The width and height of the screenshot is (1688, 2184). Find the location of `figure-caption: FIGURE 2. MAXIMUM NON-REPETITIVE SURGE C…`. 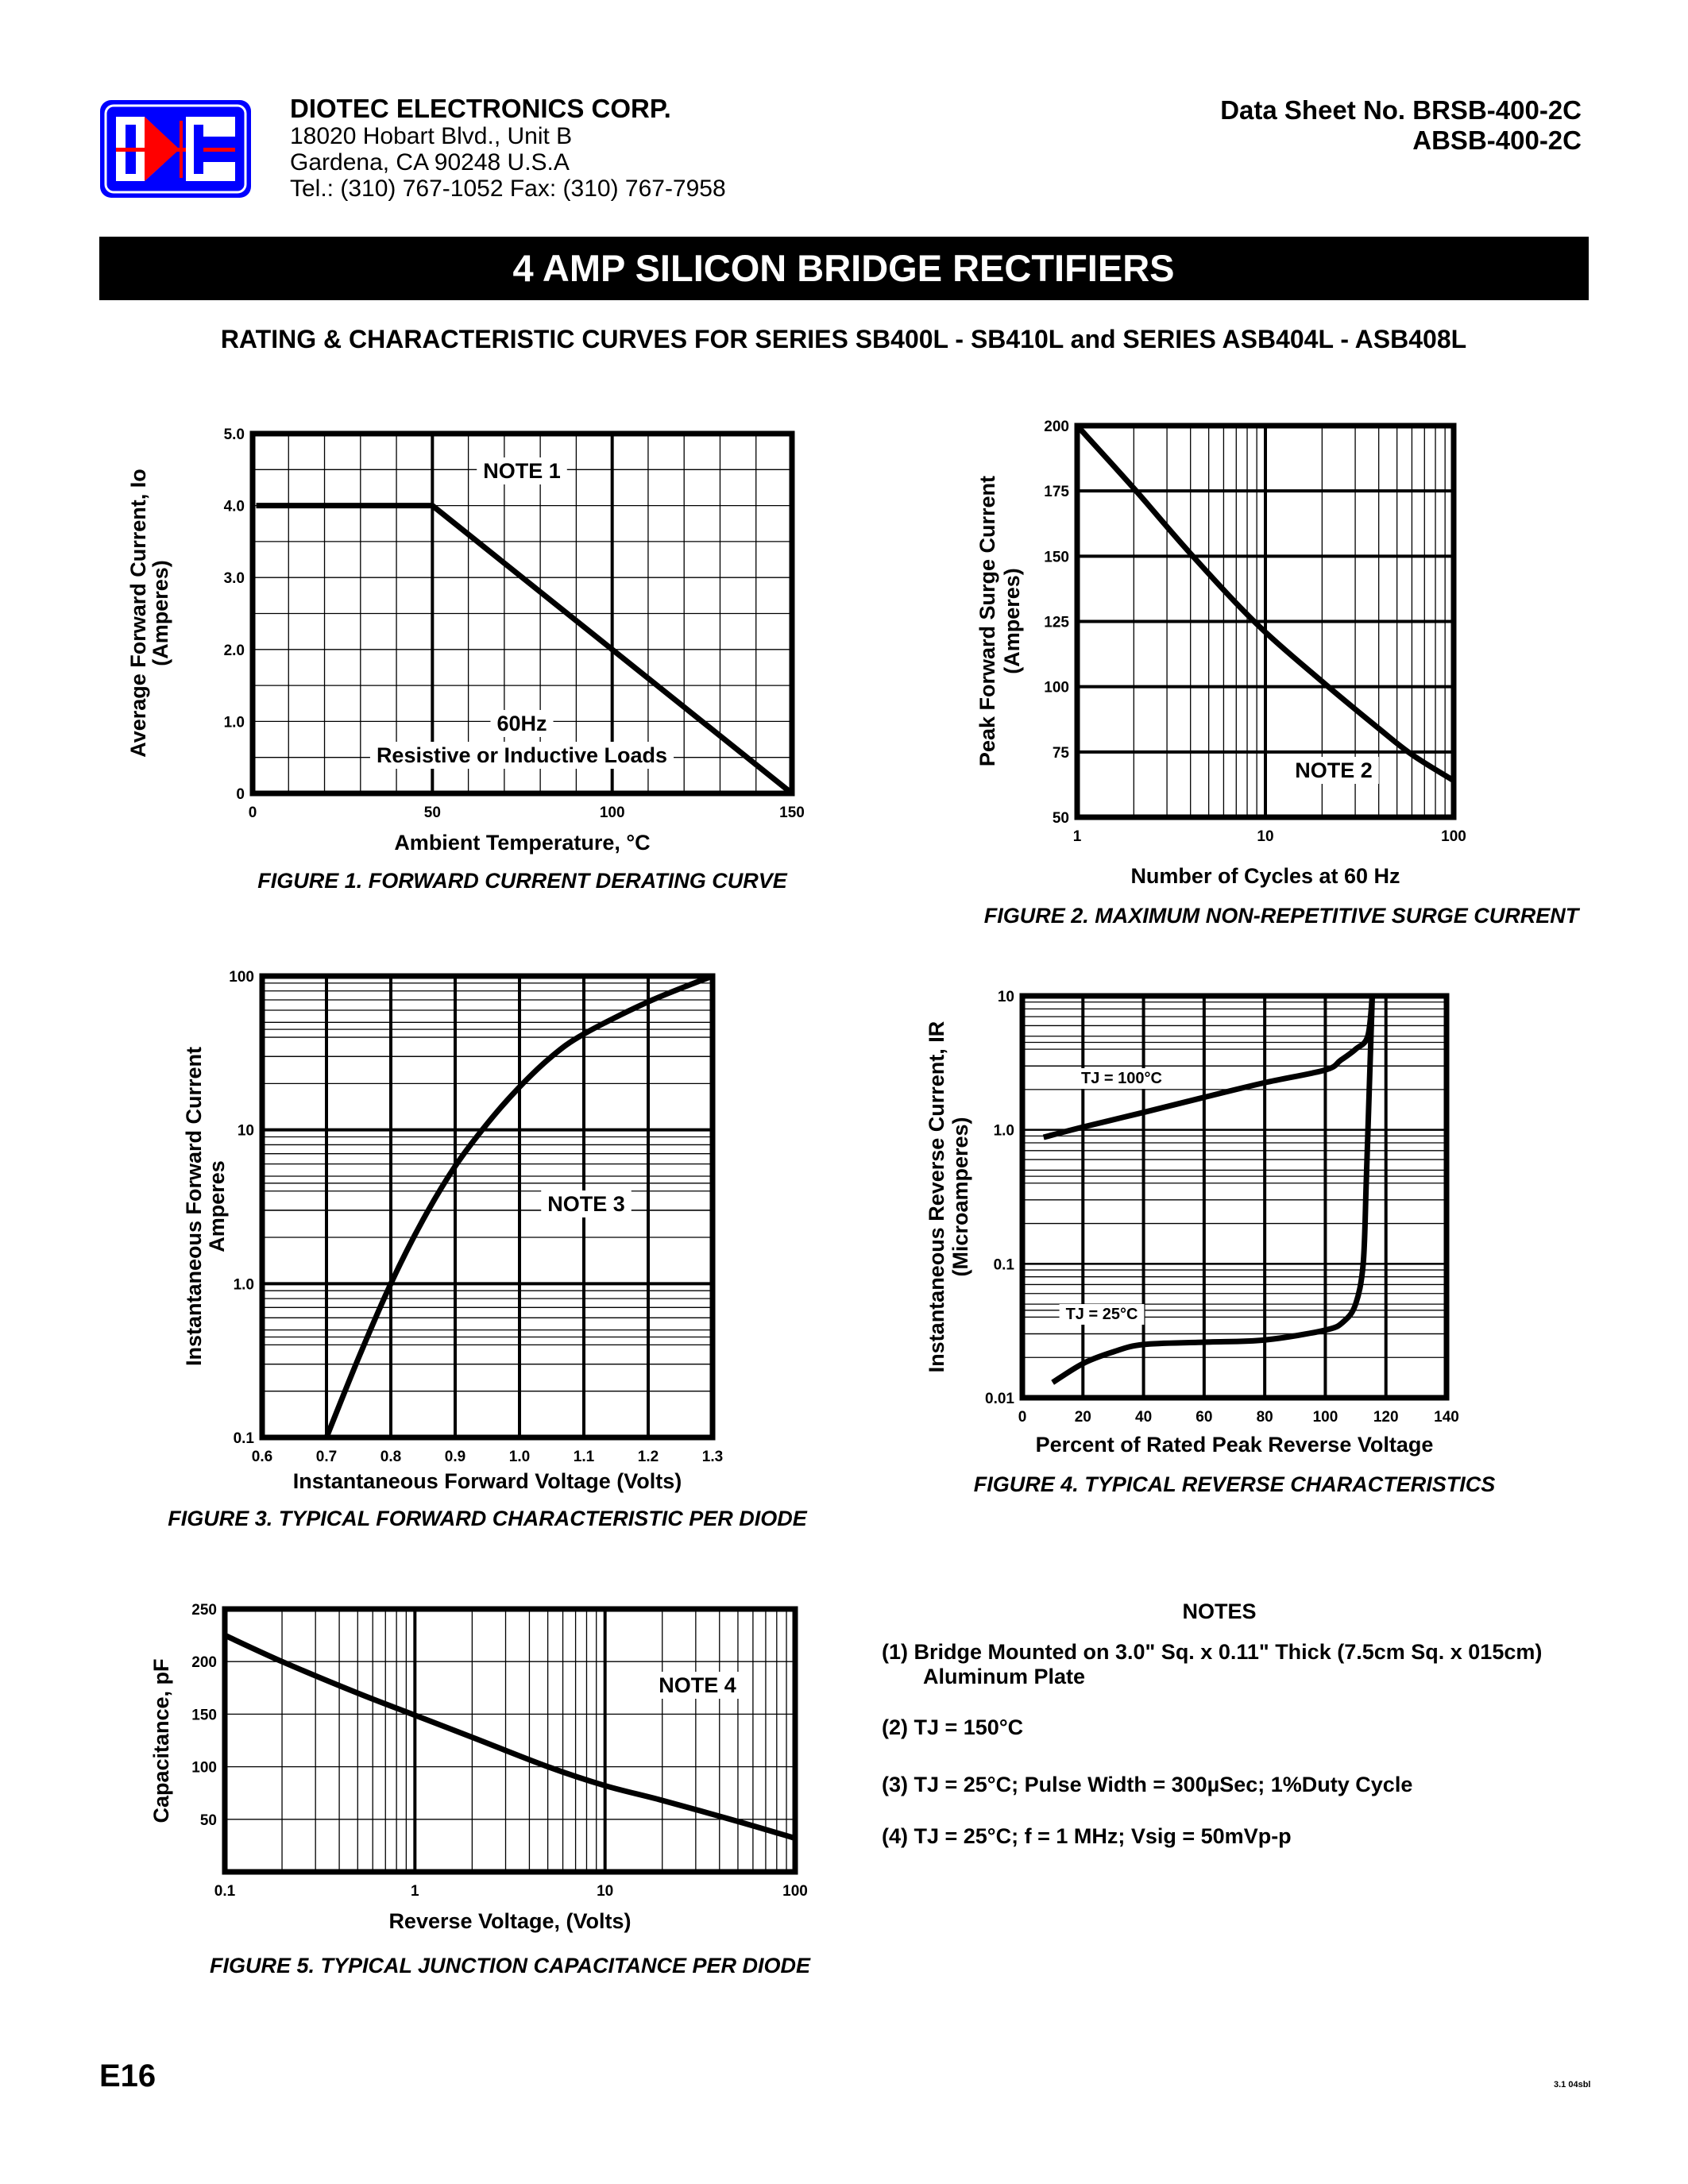

figure-caption: FIGURE 2. MAXIMUM NON-REPETITIVE SURGE C… is located at coordinates (1283, 916).